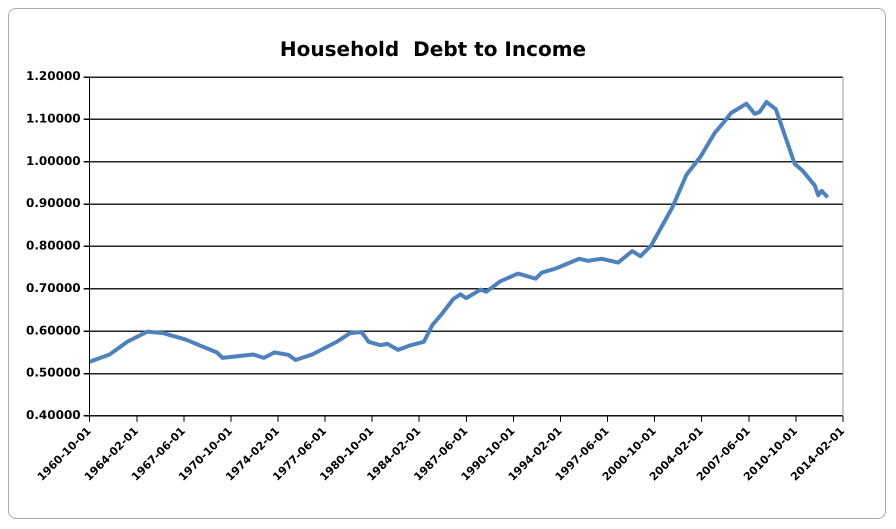 This screenshot has height=529, width=896. Describe the element at coordinates (53, 287) in the screenshot. I see `y-tick-label: 0.70000` at that location.